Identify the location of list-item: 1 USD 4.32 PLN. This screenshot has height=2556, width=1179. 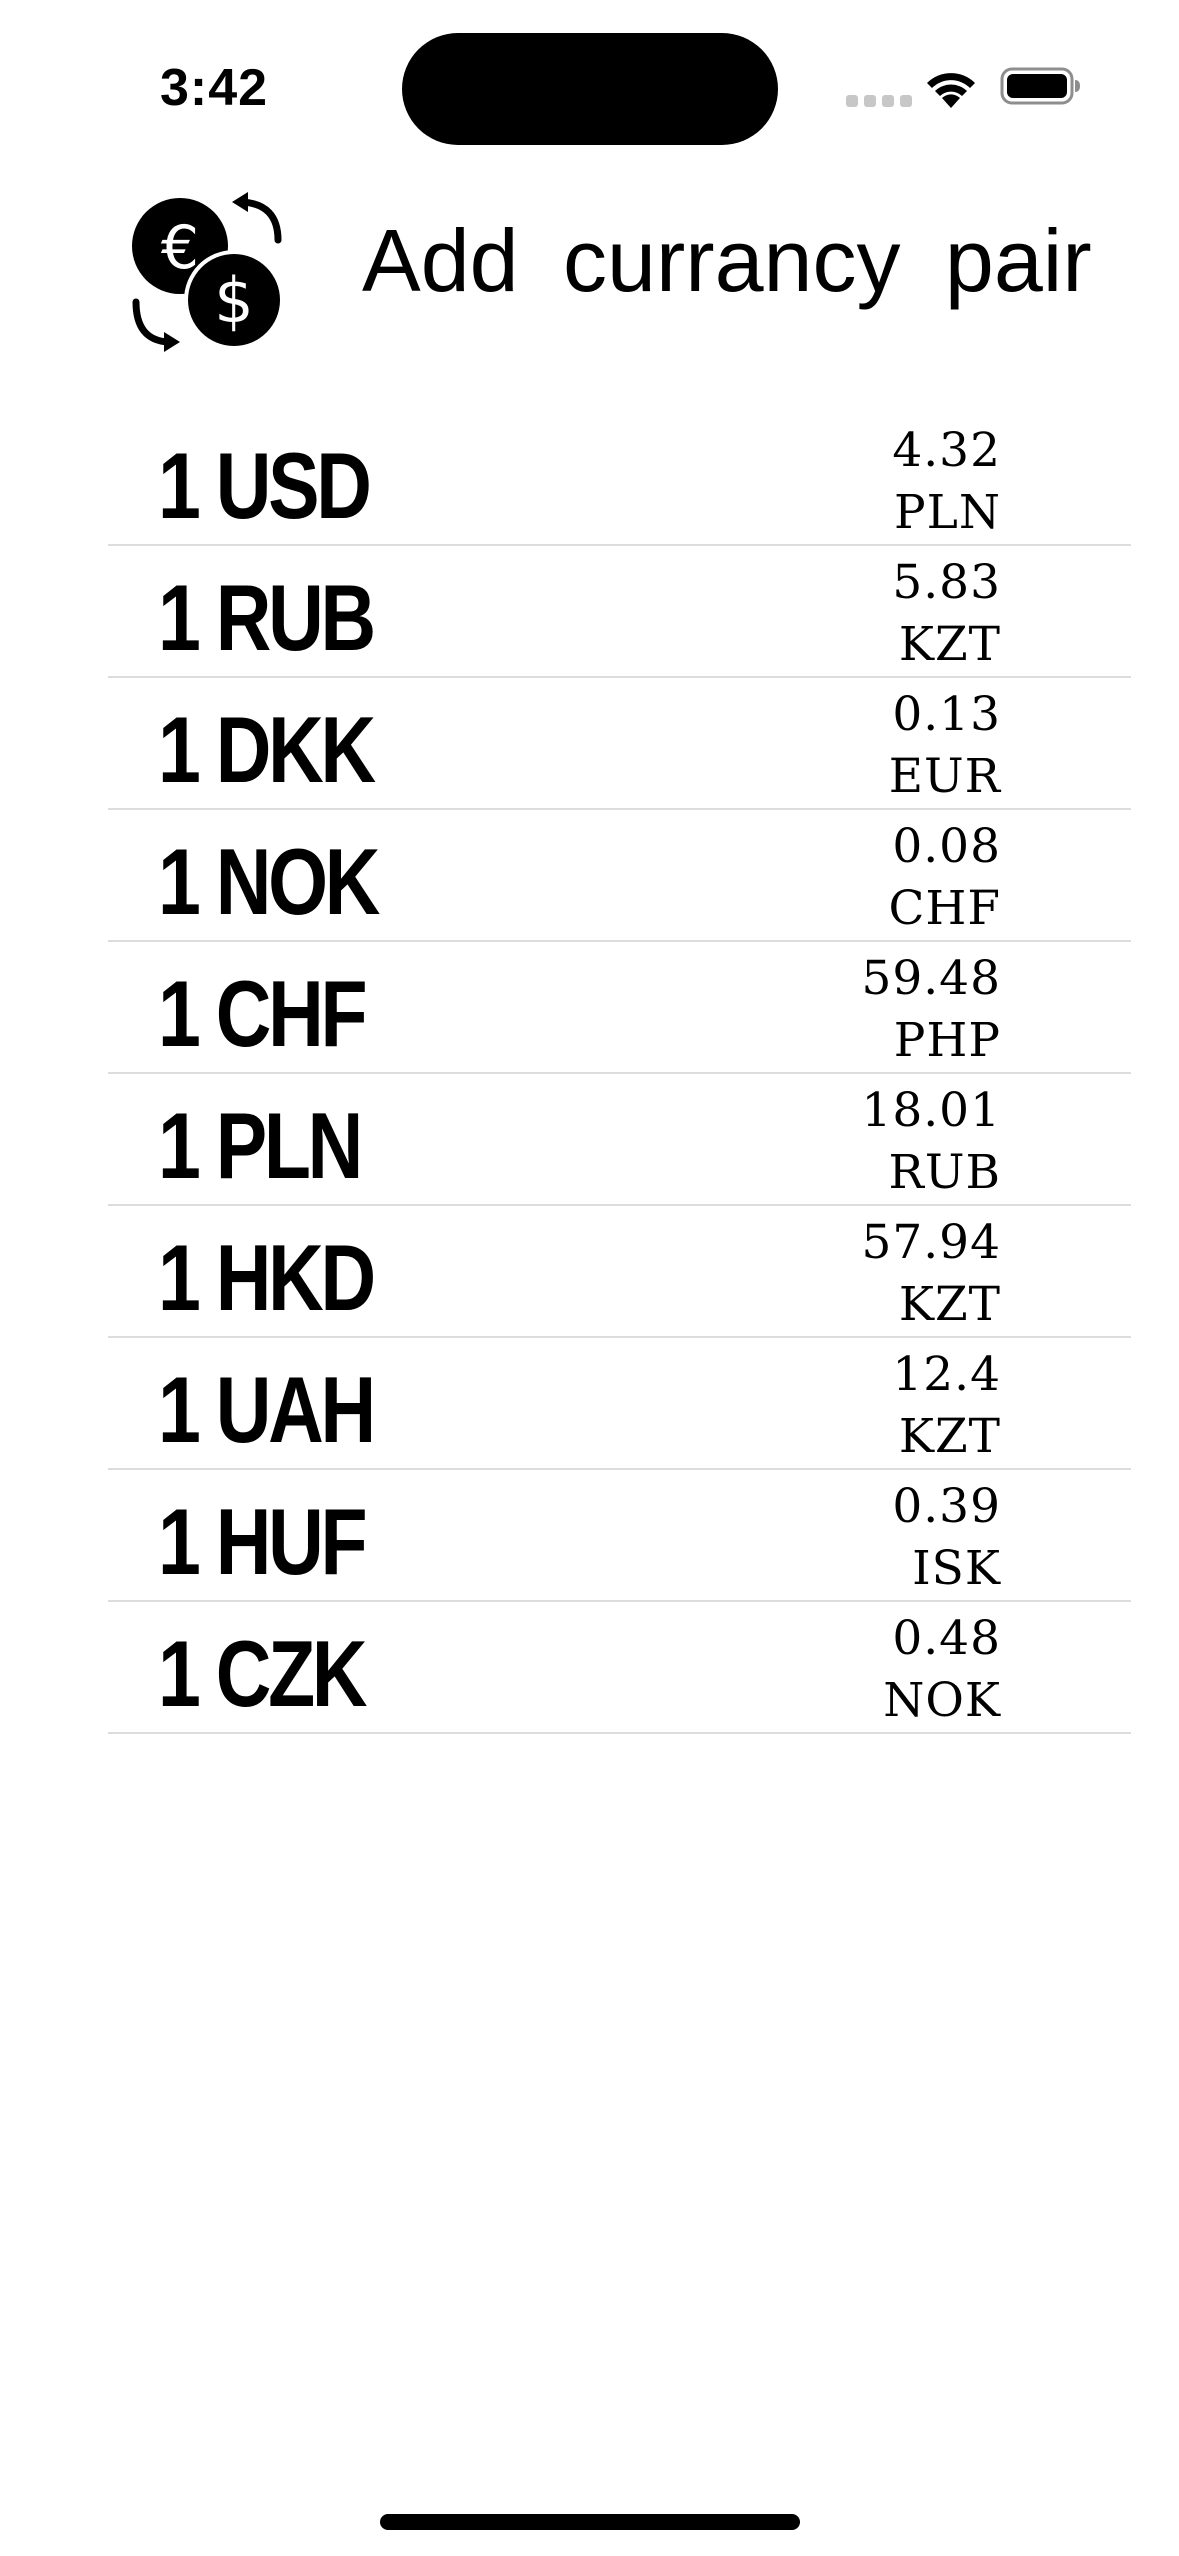
(619, 480).